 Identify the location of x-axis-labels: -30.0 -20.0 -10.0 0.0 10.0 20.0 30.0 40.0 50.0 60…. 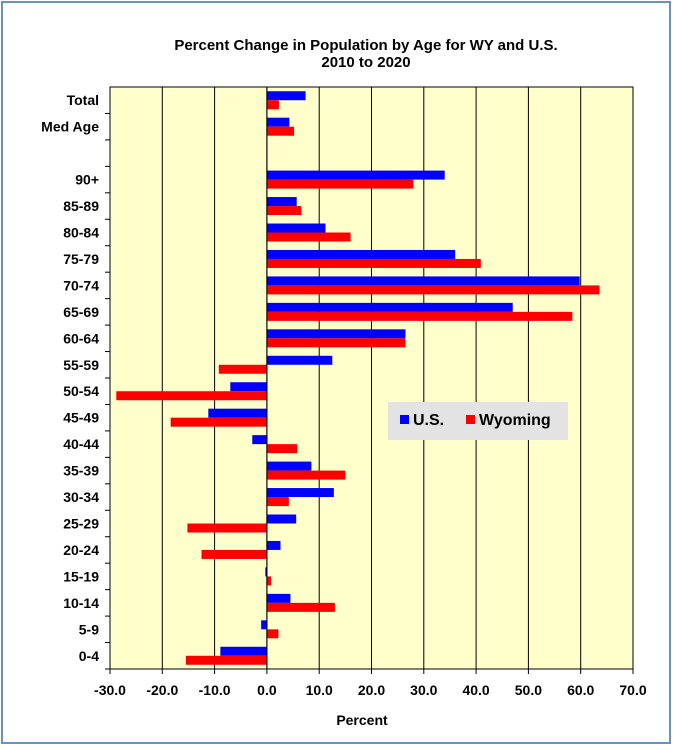
(370, 690).